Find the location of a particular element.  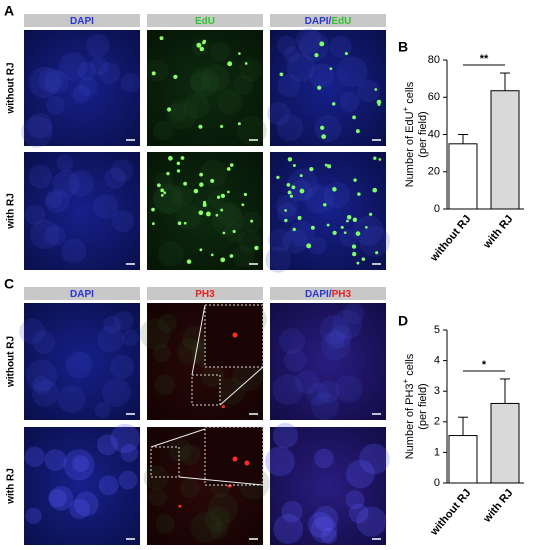

panel-label: C is located at coordinates (9, 284).